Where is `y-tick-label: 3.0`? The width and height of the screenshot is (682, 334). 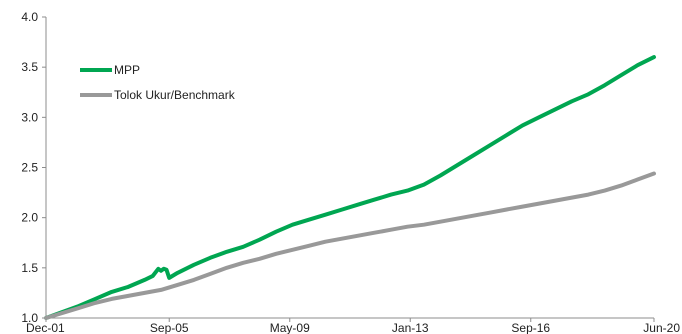
y-tick-label: 3.0 is located at coordinates (29, 117).